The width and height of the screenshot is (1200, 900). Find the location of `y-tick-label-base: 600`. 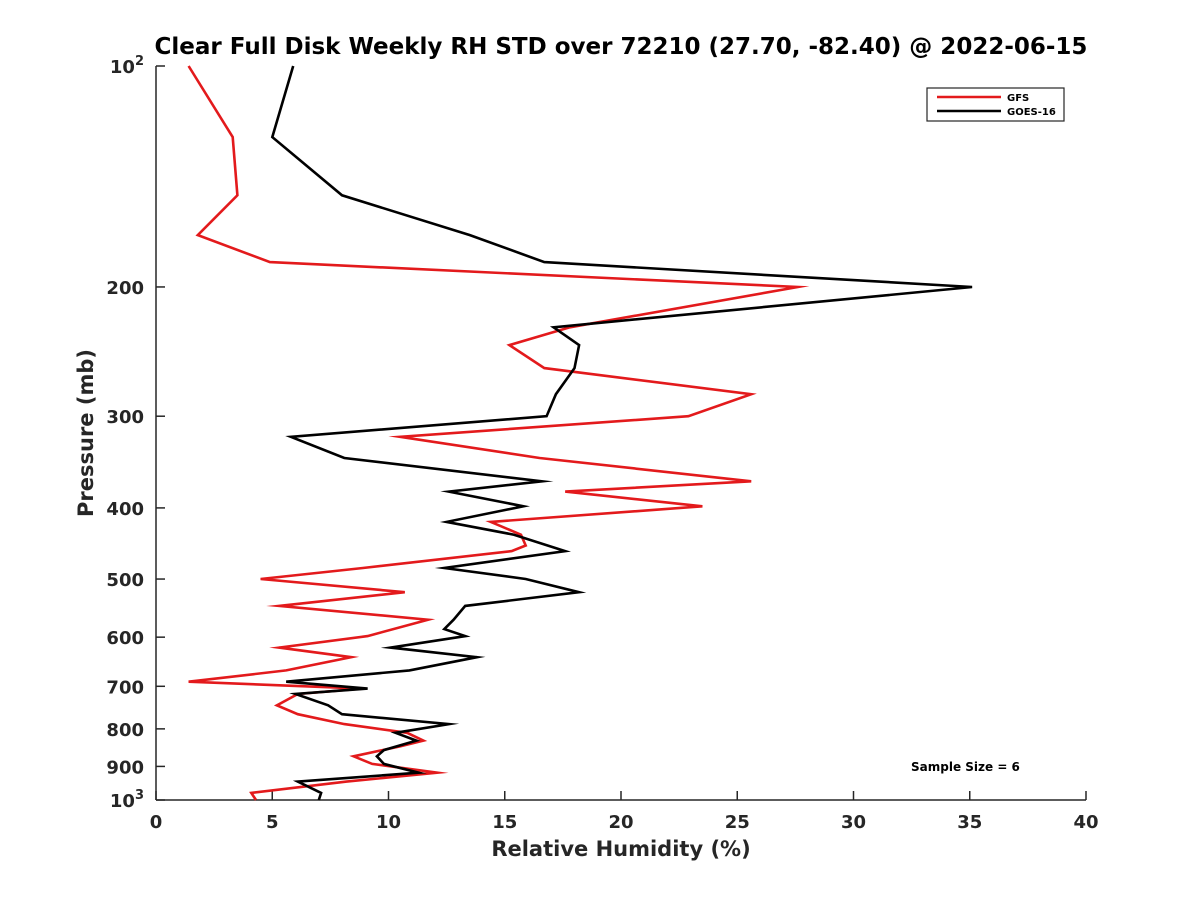

y-tick-label-base: 600 is located at coordinates (125, 638).